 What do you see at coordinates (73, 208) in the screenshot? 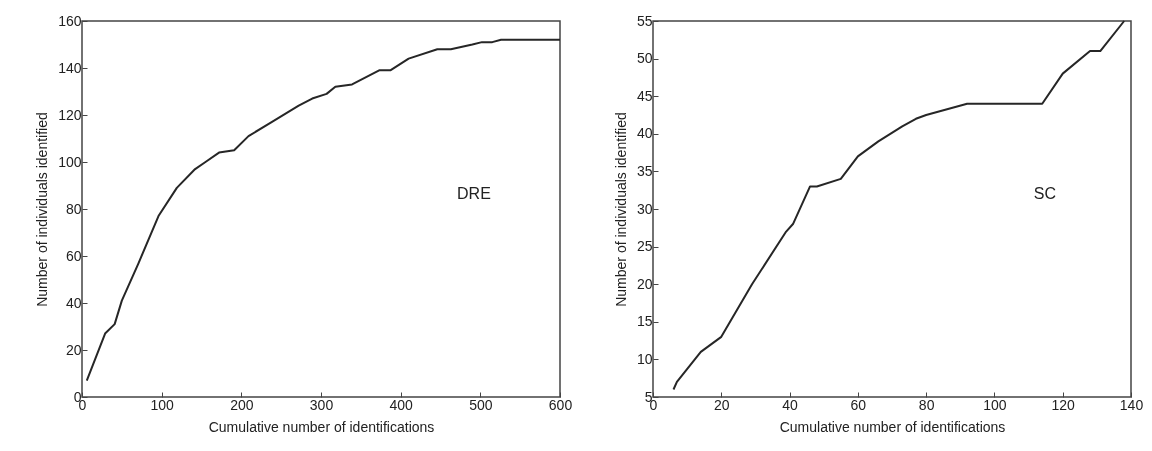
I see `y-tick-label: 80` at bounding box center [73, 208].